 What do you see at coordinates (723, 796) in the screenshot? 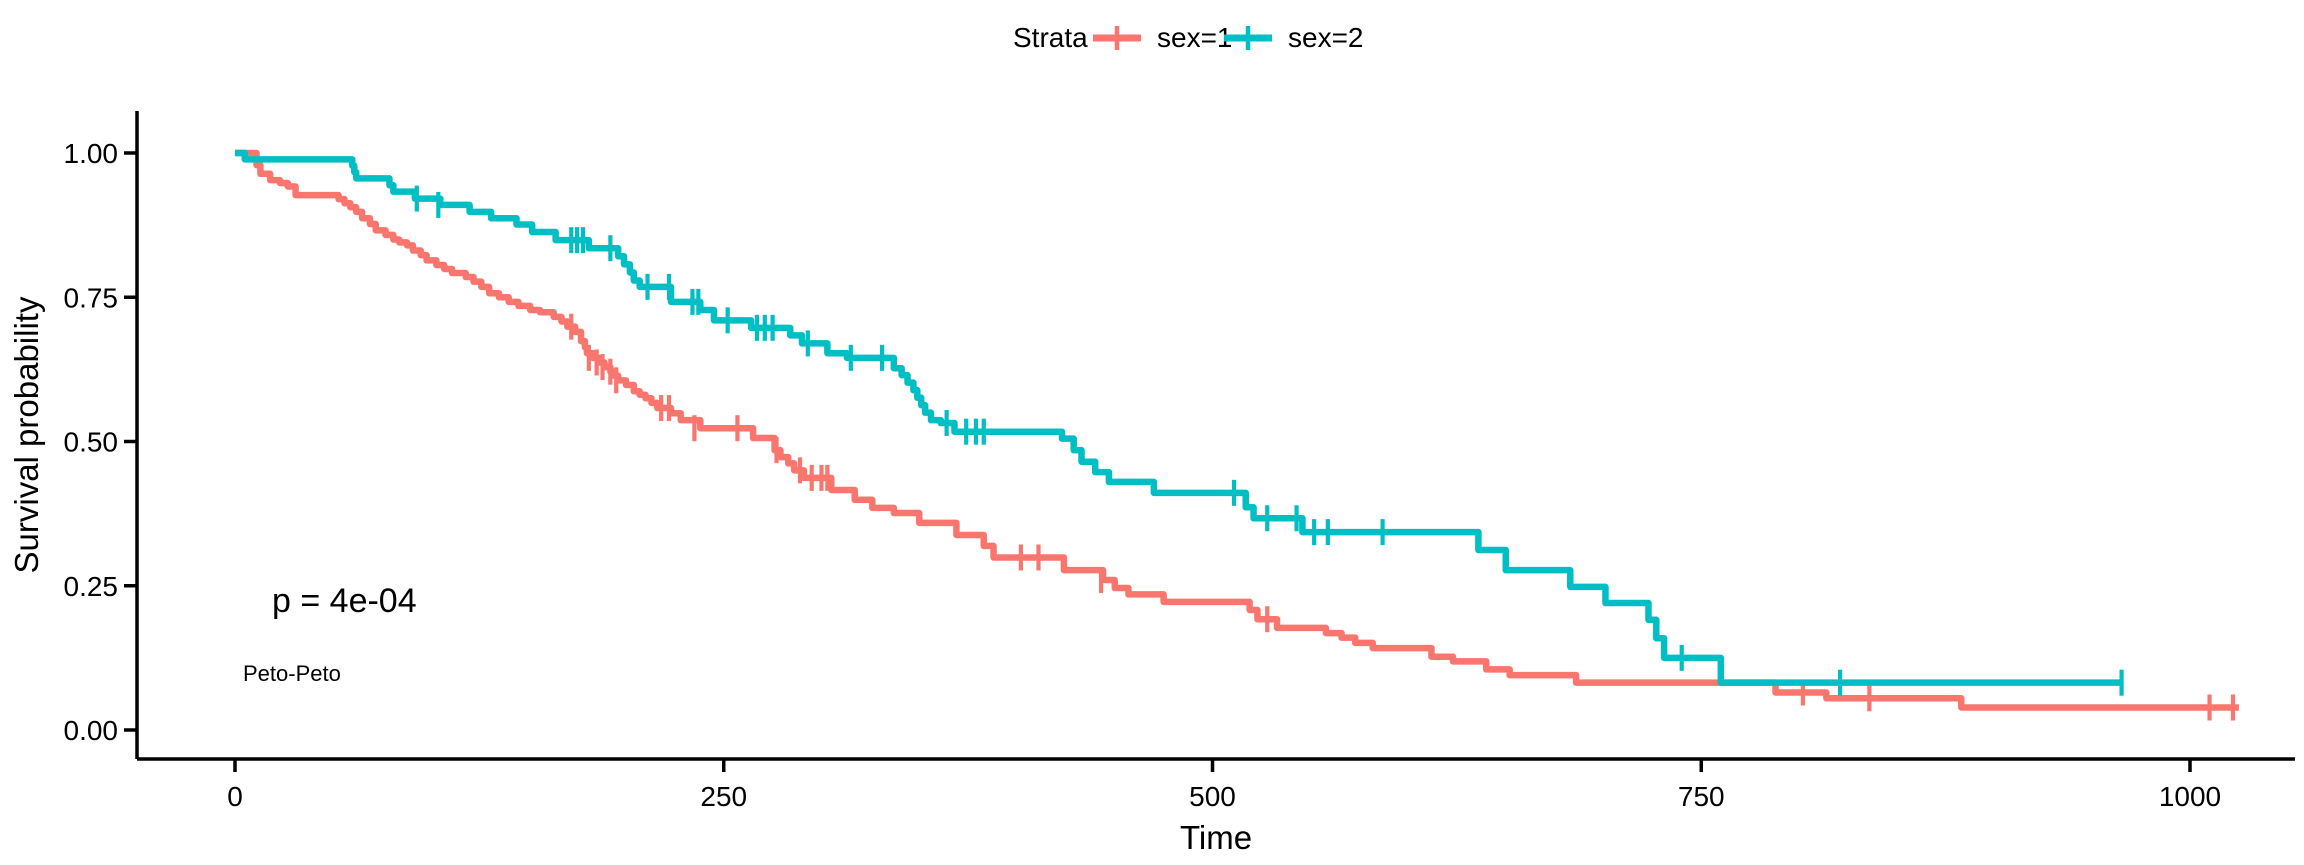
I see `x-axis-tick-label: 250` at bounding box center [723, 796].